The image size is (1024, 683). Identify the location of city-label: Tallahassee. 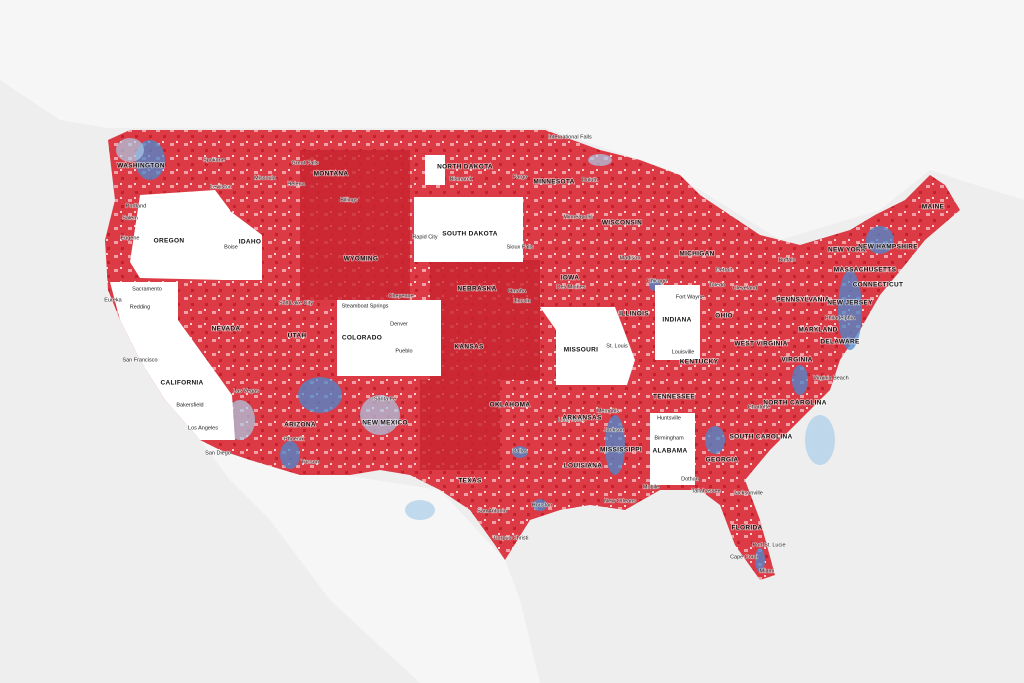
(705, 491).